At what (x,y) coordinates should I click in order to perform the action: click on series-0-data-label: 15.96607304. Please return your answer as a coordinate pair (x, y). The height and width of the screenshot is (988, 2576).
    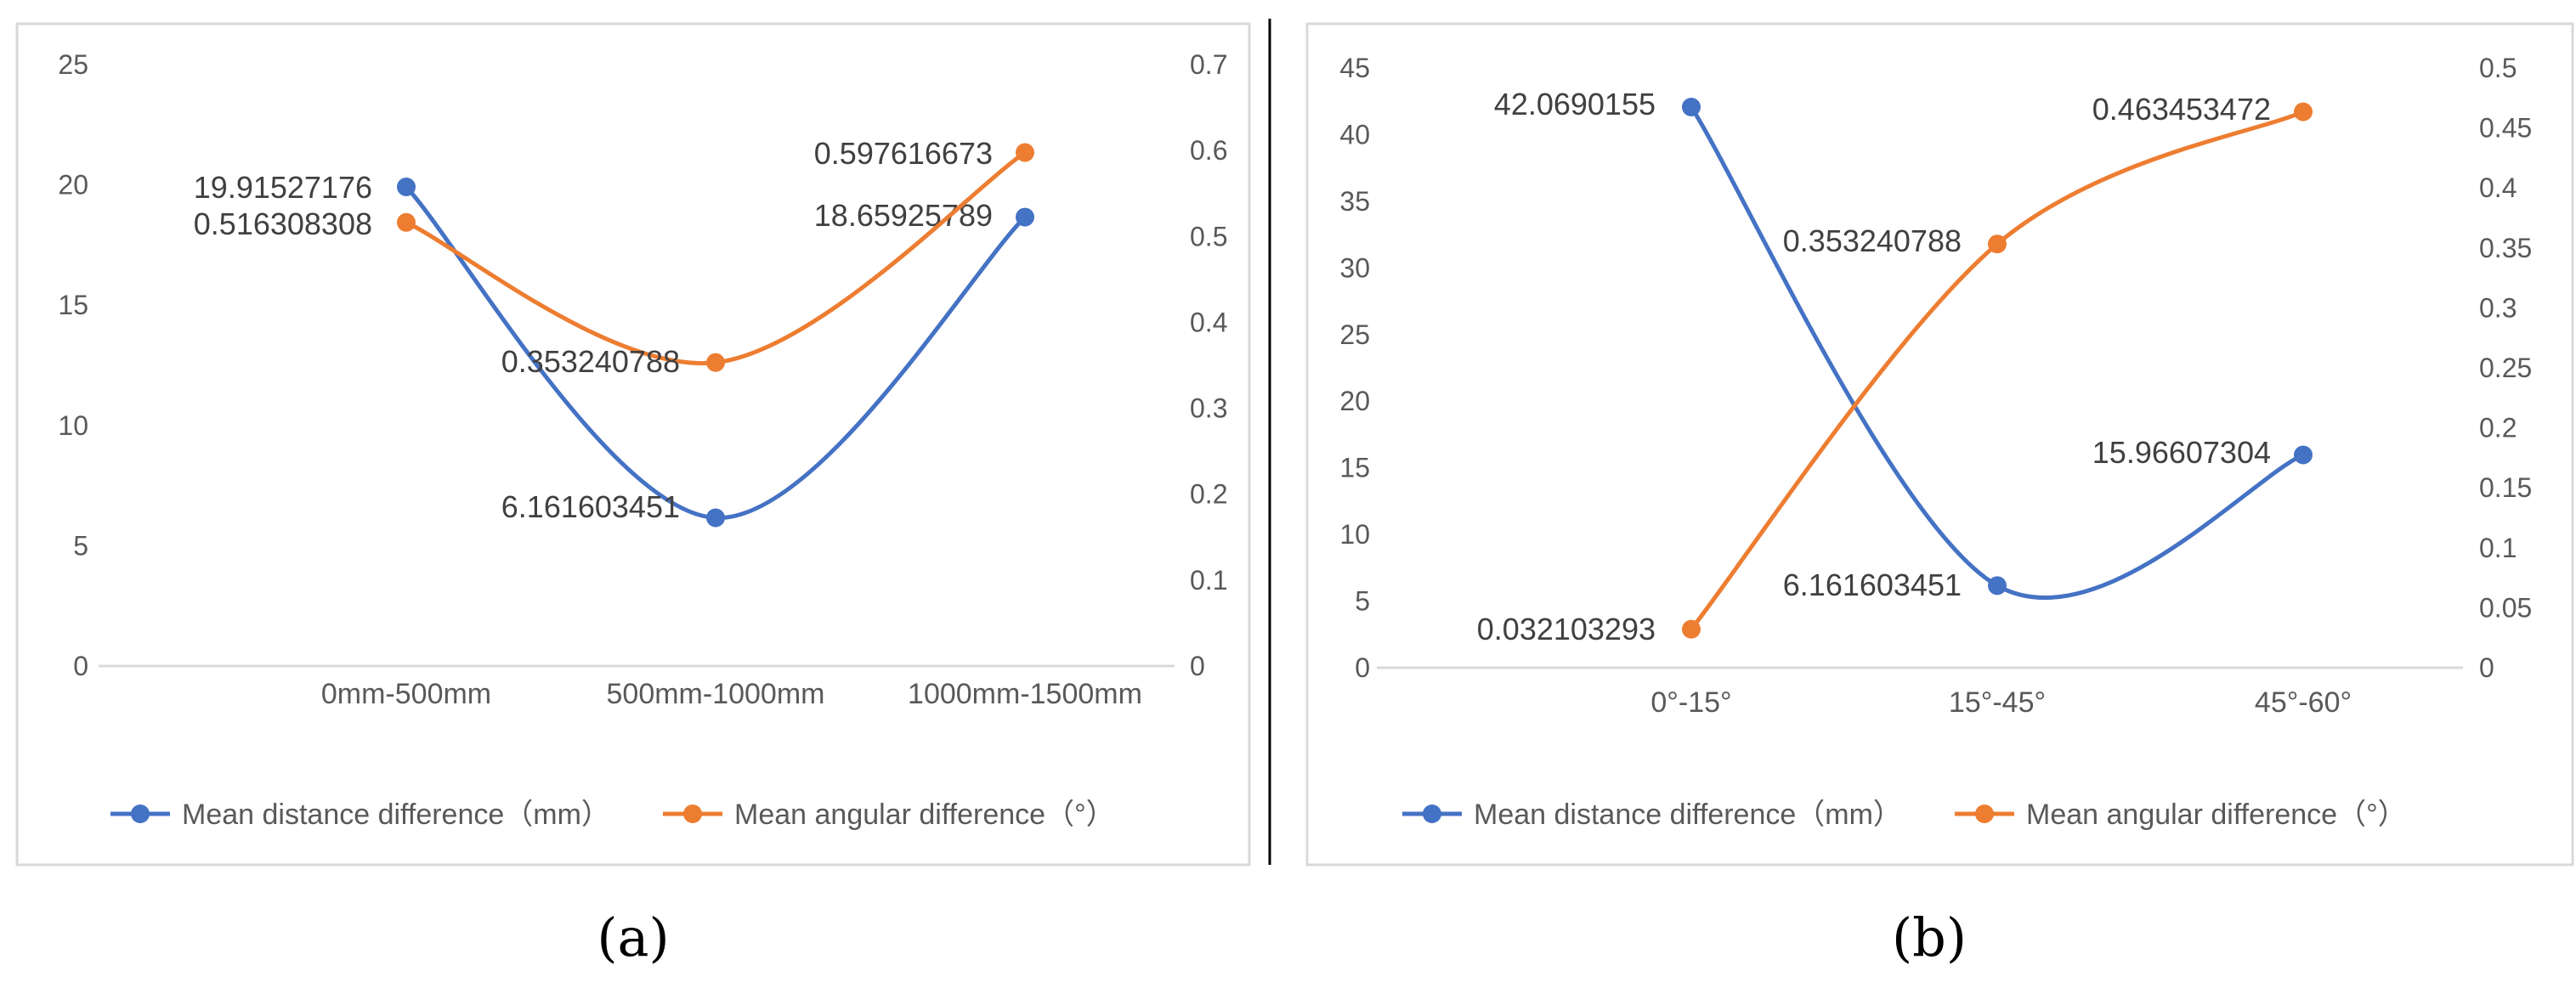
    Looking at the image, I should click on (2181, 452).